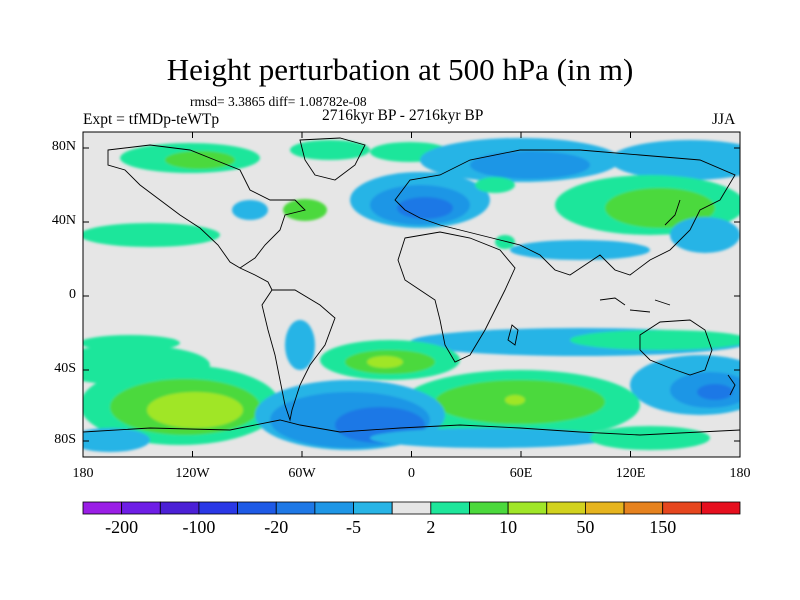  I want to click on lat-tick-label: 80N, so click(63, 146).